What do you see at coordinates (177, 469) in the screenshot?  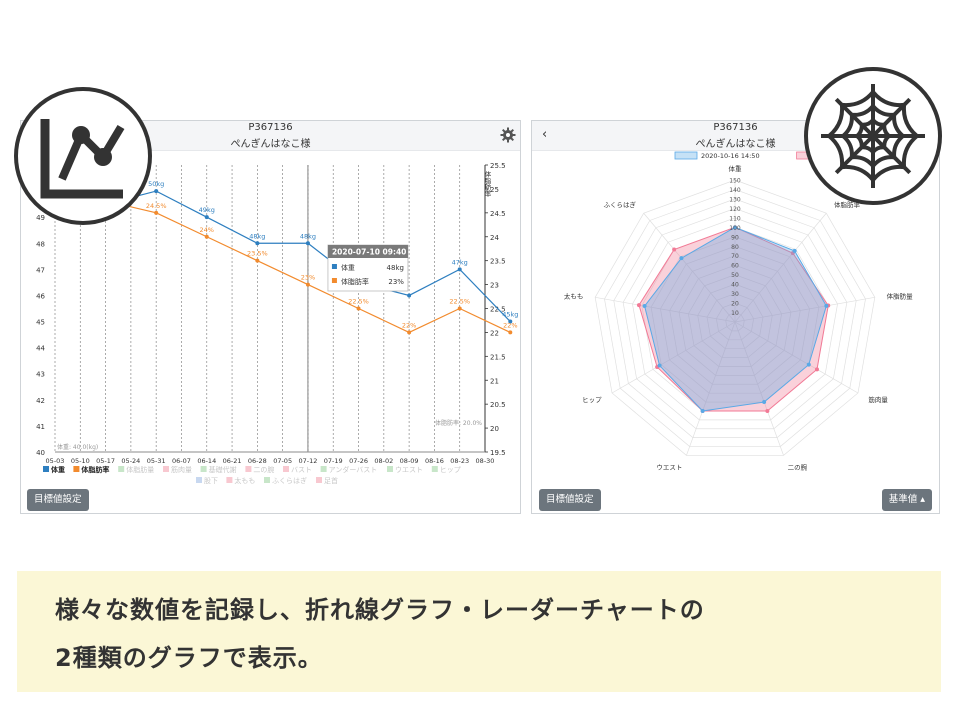 I see `legend-item: 筋肉量` at bounding box center [177, 469].